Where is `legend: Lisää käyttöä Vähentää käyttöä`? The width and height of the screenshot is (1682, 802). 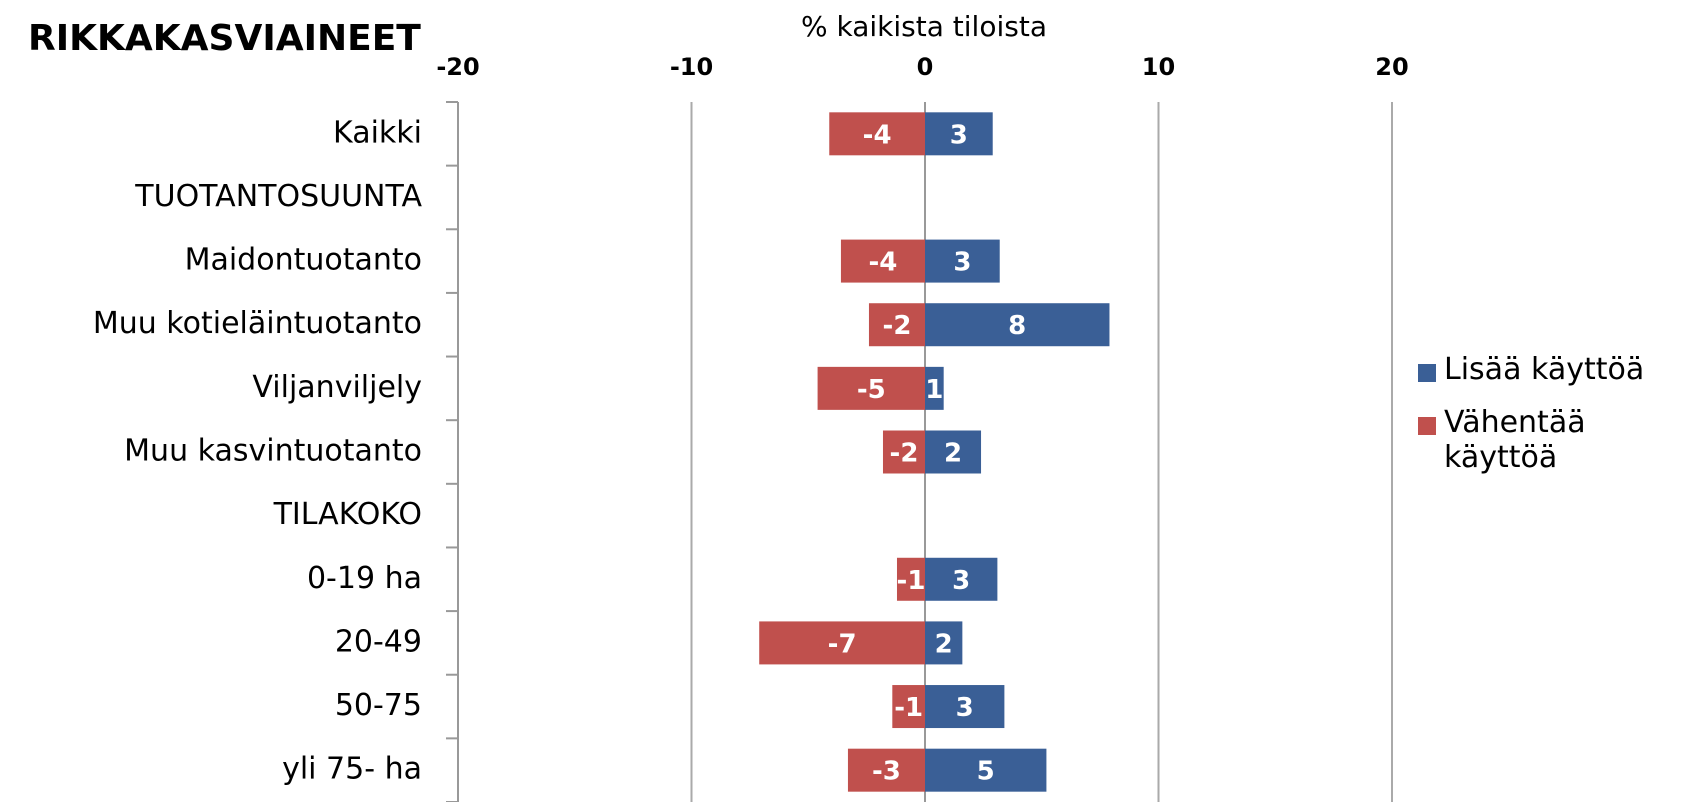
legend: Lisää käyttöä Vähentää käyttöä is located at coordinates (1543, 422).